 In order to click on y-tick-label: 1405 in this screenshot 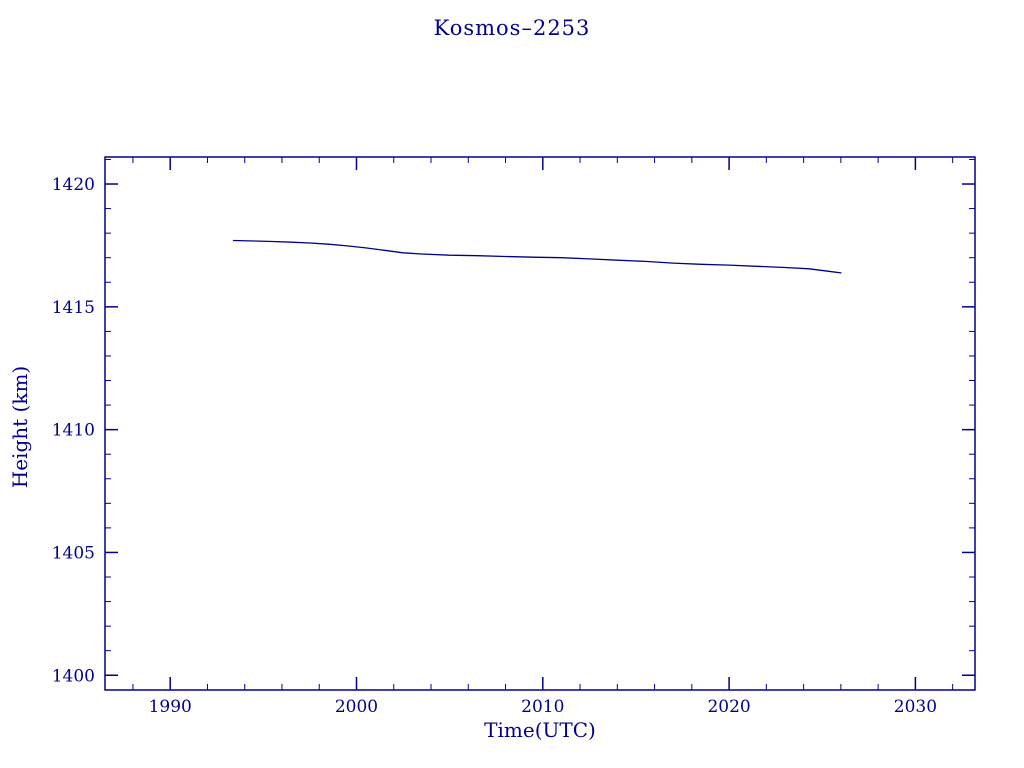, I will do `click(73, 553)`.